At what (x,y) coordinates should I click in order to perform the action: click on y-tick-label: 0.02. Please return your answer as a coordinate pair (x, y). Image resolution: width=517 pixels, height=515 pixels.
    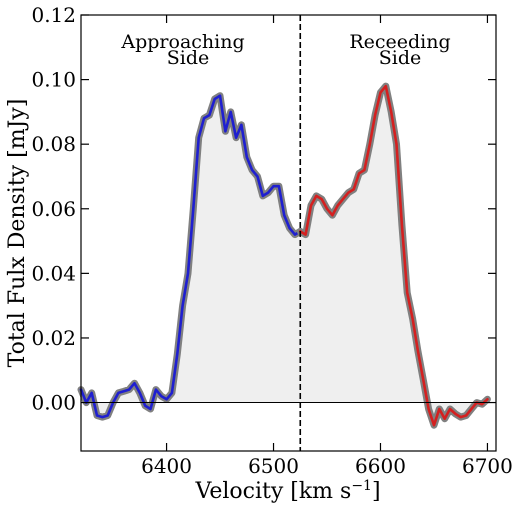
    Looking at the image, I should click on (53, 338).